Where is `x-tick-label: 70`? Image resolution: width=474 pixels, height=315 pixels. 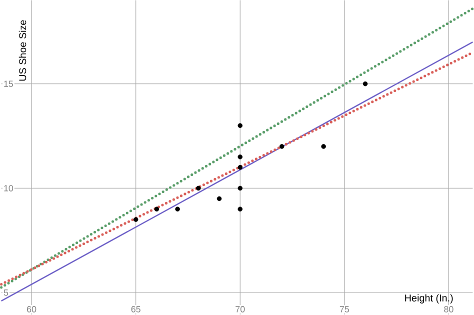
x-tick-label: 70 is located at coordinates (240, 309).